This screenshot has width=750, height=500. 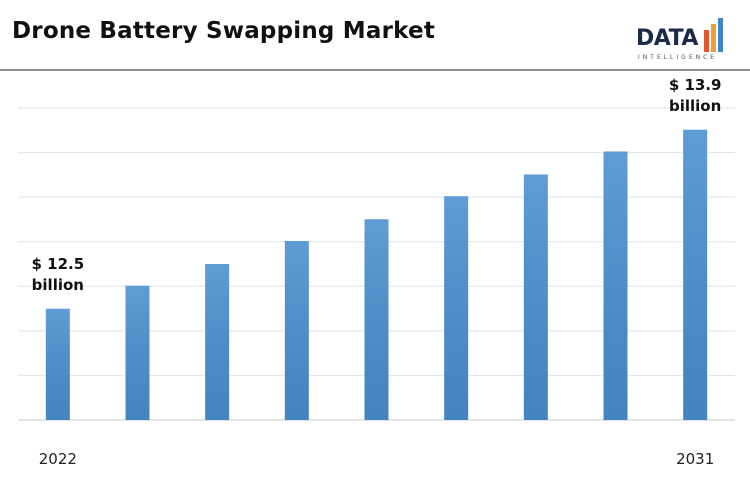 I want to click on logo: DATA INTELLIGENCE, so click(x=682, y=39).